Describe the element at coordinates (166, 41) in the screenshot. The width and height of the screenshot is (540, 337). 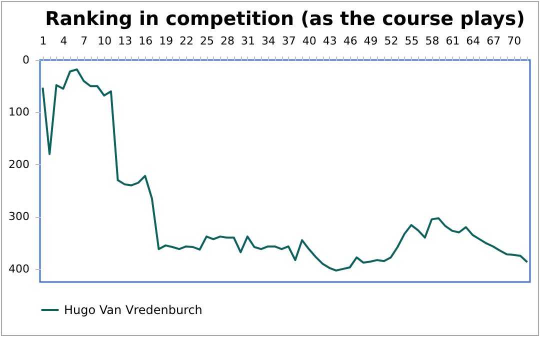
I see `x-tick-label: 19` at that location.